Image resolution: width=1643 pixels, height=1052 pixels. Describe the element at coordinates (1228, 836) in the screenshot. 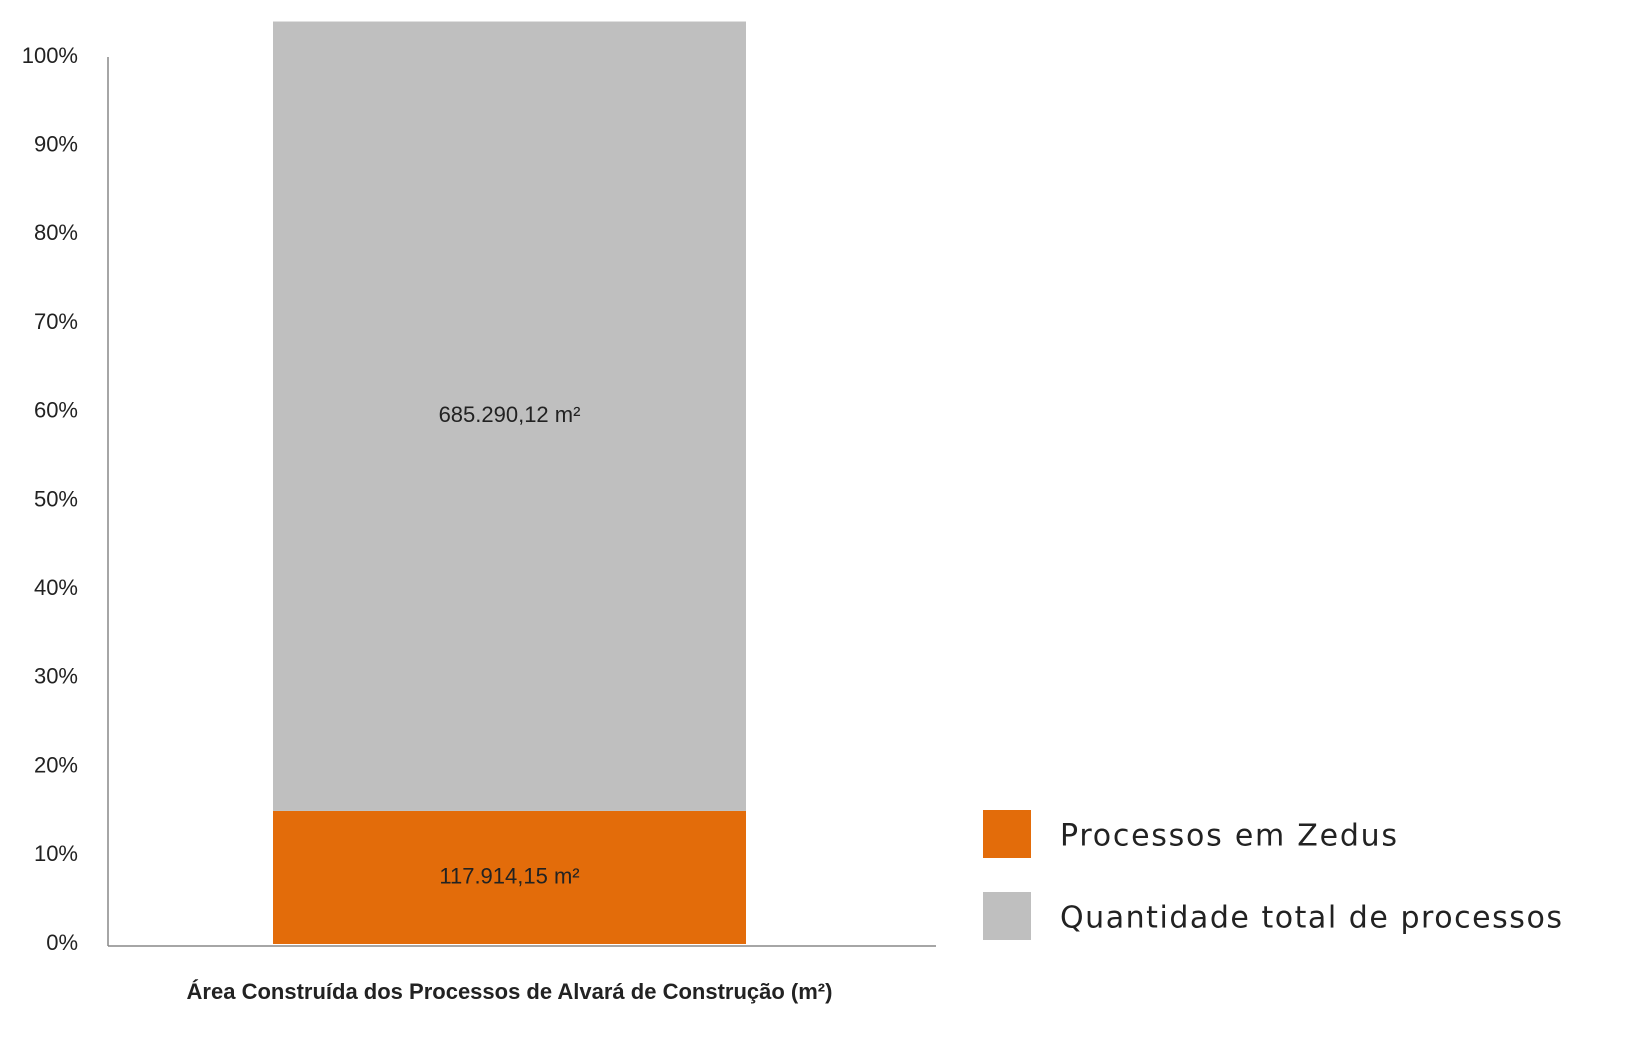

I see `legend-label: Processos em Zedus` at that location.